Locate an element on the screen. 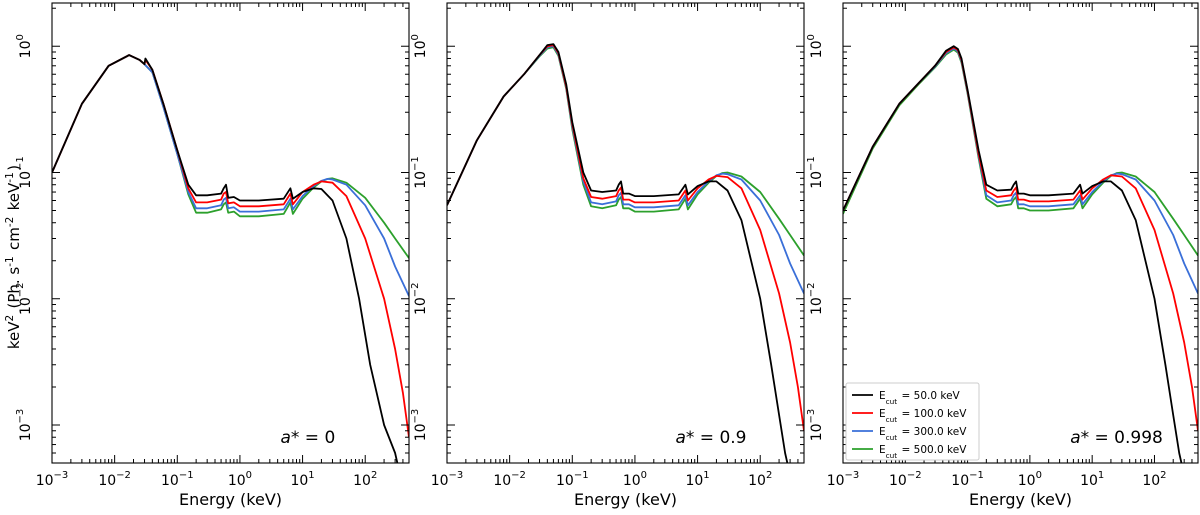 This screenshot has height=515, width=1200. spin-annotation: a* = 0.998 is located at coordinates (1116, 438).